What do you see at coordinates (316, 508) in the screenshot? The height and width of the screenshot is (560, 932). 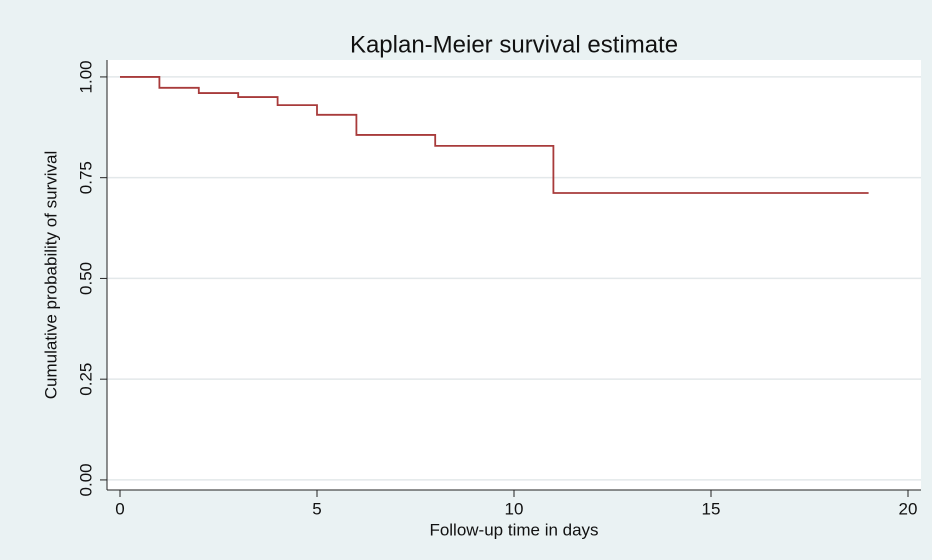 I see `x-tick-label: 5` at bounding box center [316, 508].